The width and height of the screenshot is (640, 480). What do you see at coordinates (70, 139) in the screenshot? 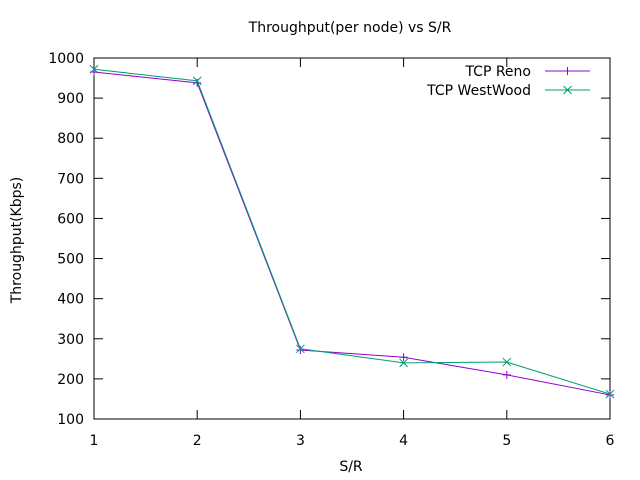
I see `y-tick-label: 800` at bounding box center [70, 139].